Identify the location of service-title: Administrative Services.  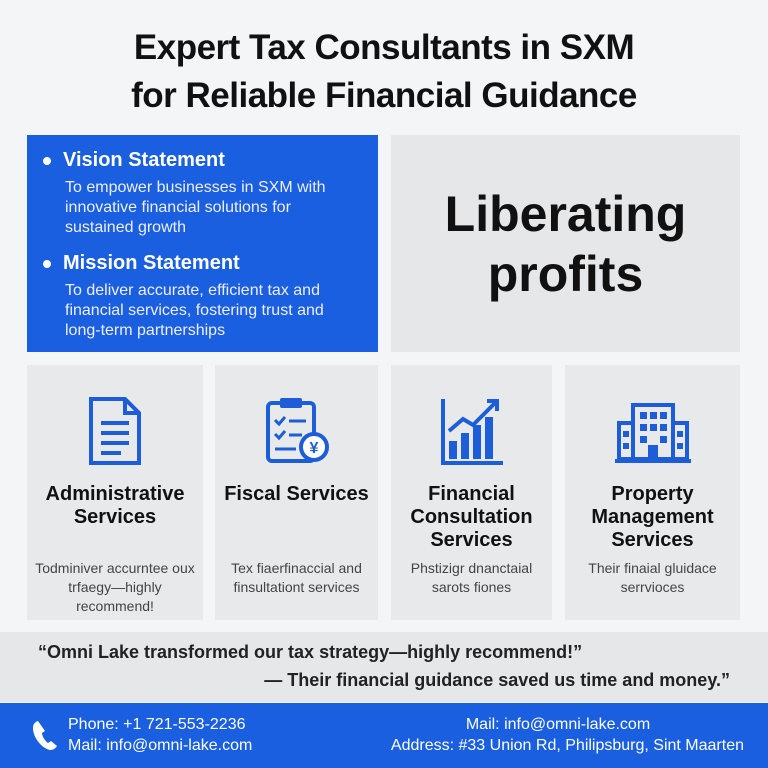
(115, 505).